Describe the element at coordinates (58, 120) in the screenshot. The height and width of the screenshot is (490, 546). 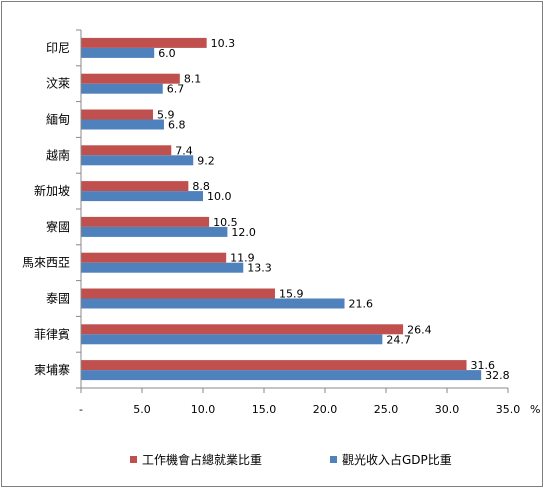
I see `category-label: 緬甸` at that location.